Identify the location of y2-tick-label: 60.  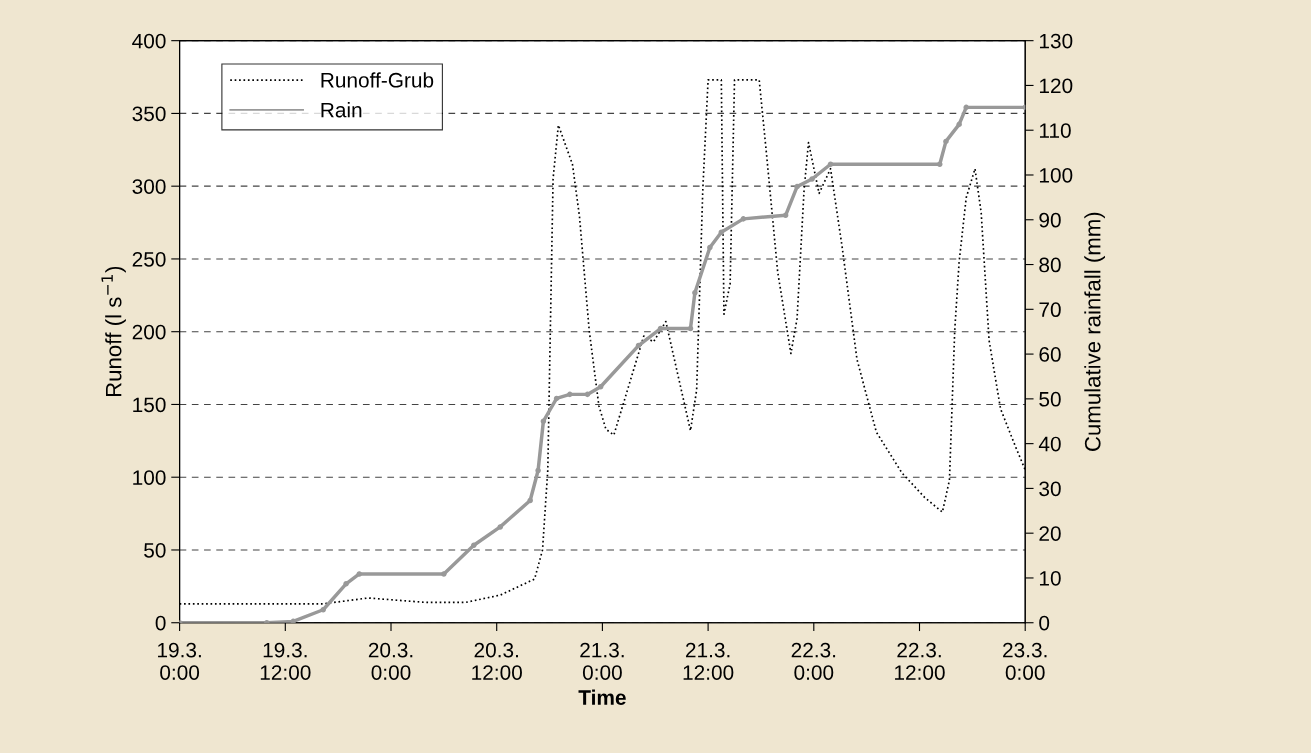
(1050, 354).